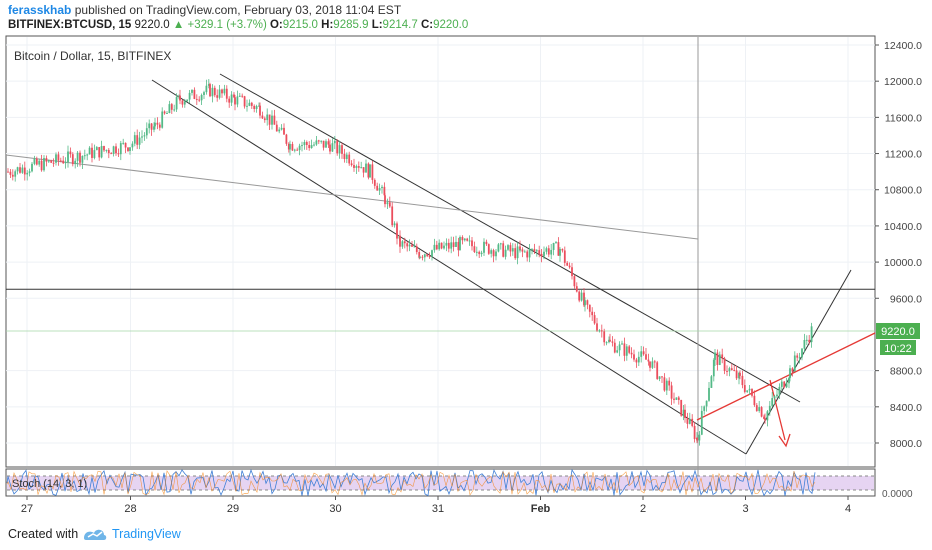  What do you see at coordinates (436, 505) in the screenshot?
I see `time-axis: 27 28 29 30 31 Feb 2 3 4` at bounding box center [436, 505].